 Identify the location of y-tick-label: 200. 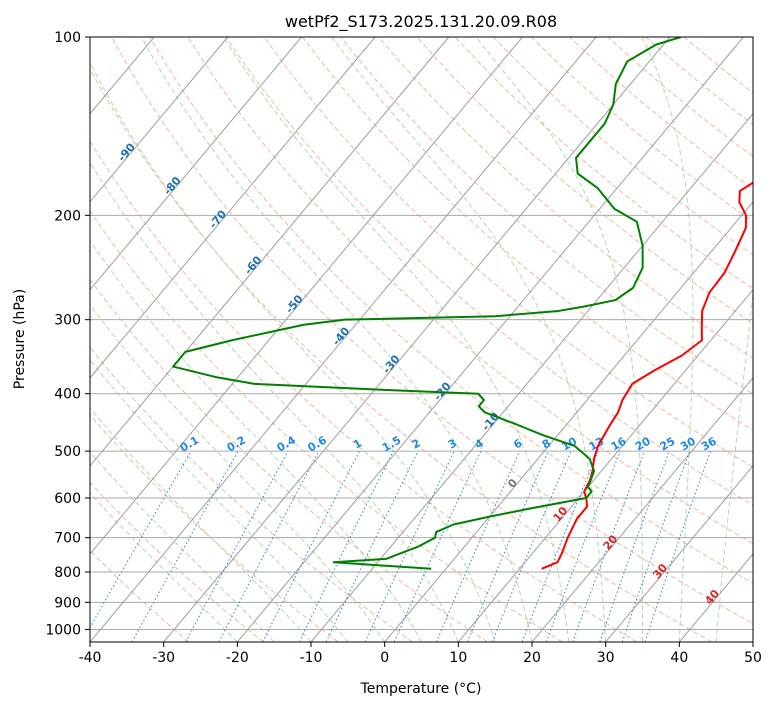
(67, 216).